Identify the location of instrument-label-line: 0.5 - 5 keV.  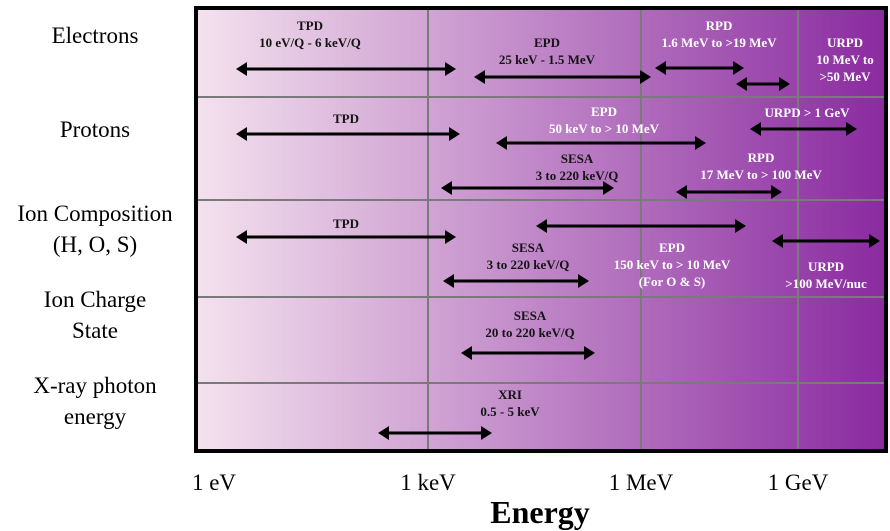
(510, 411).